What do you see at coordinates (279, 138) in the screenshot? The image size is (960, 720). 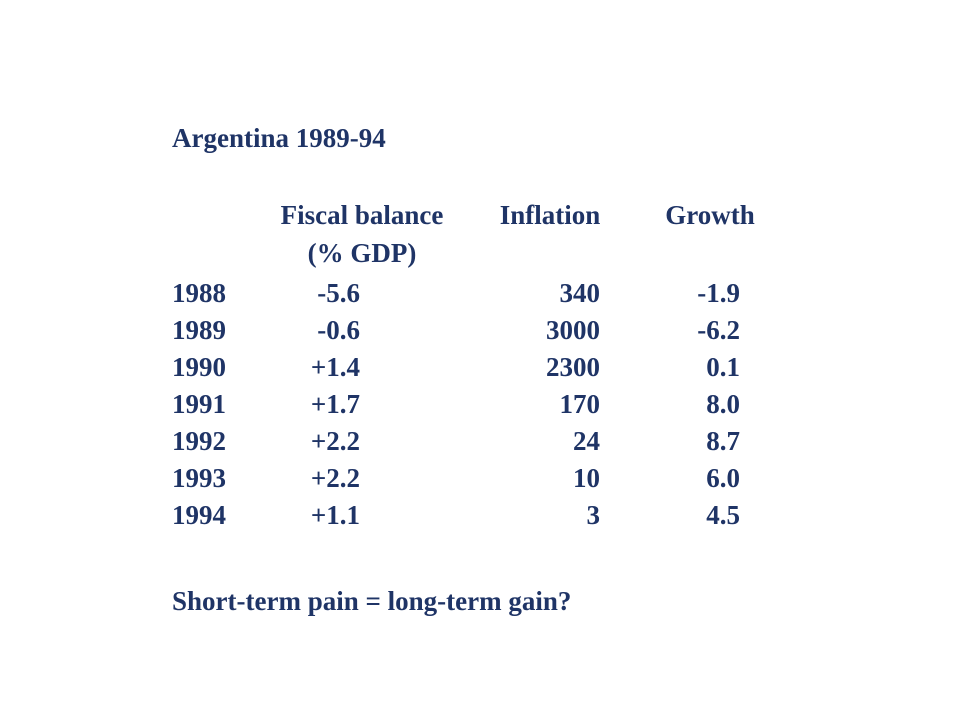 I see `slide-title: Argentina 1989-94` at bounding box center [279, 138].